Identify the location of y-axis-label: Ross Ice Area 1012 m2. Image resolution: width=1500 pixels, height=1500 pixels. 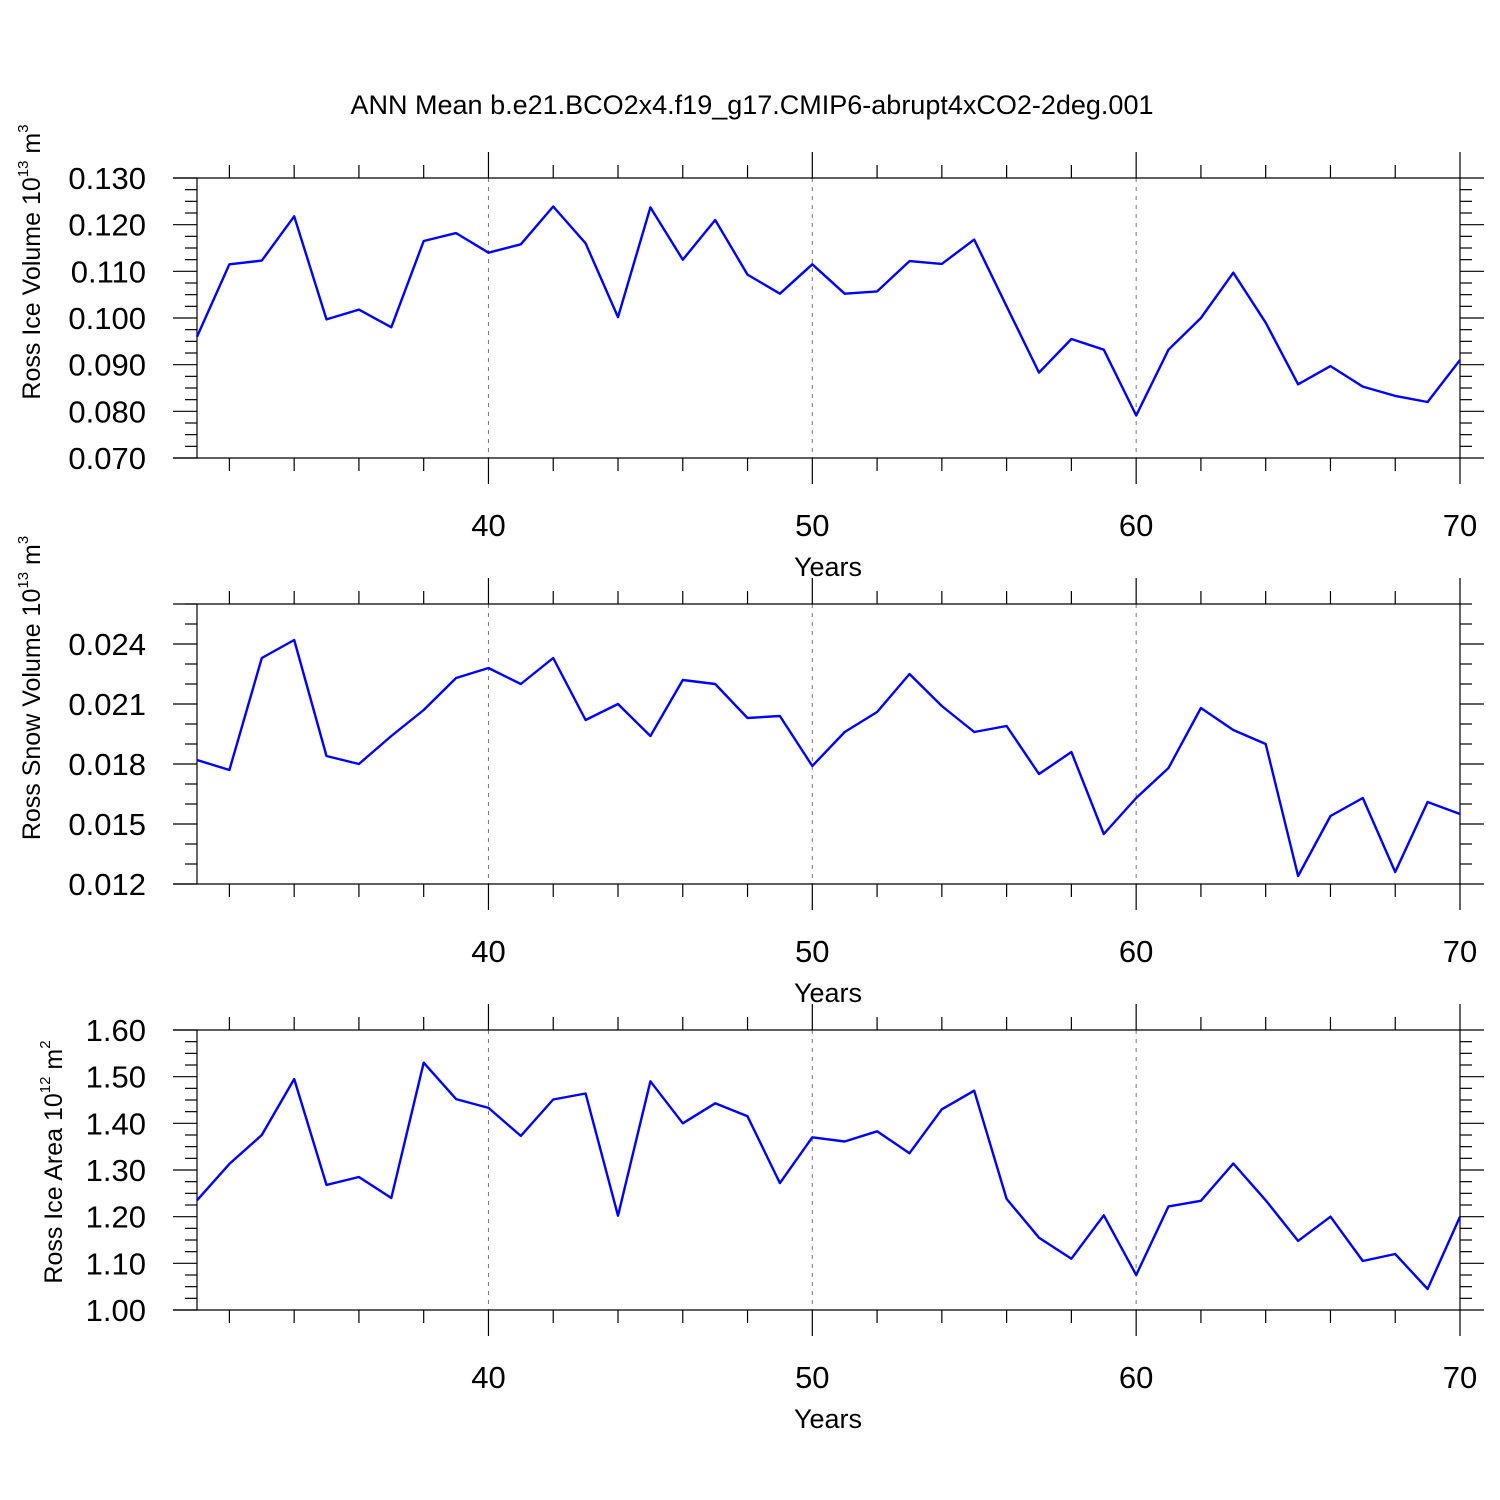
(52, 1161).